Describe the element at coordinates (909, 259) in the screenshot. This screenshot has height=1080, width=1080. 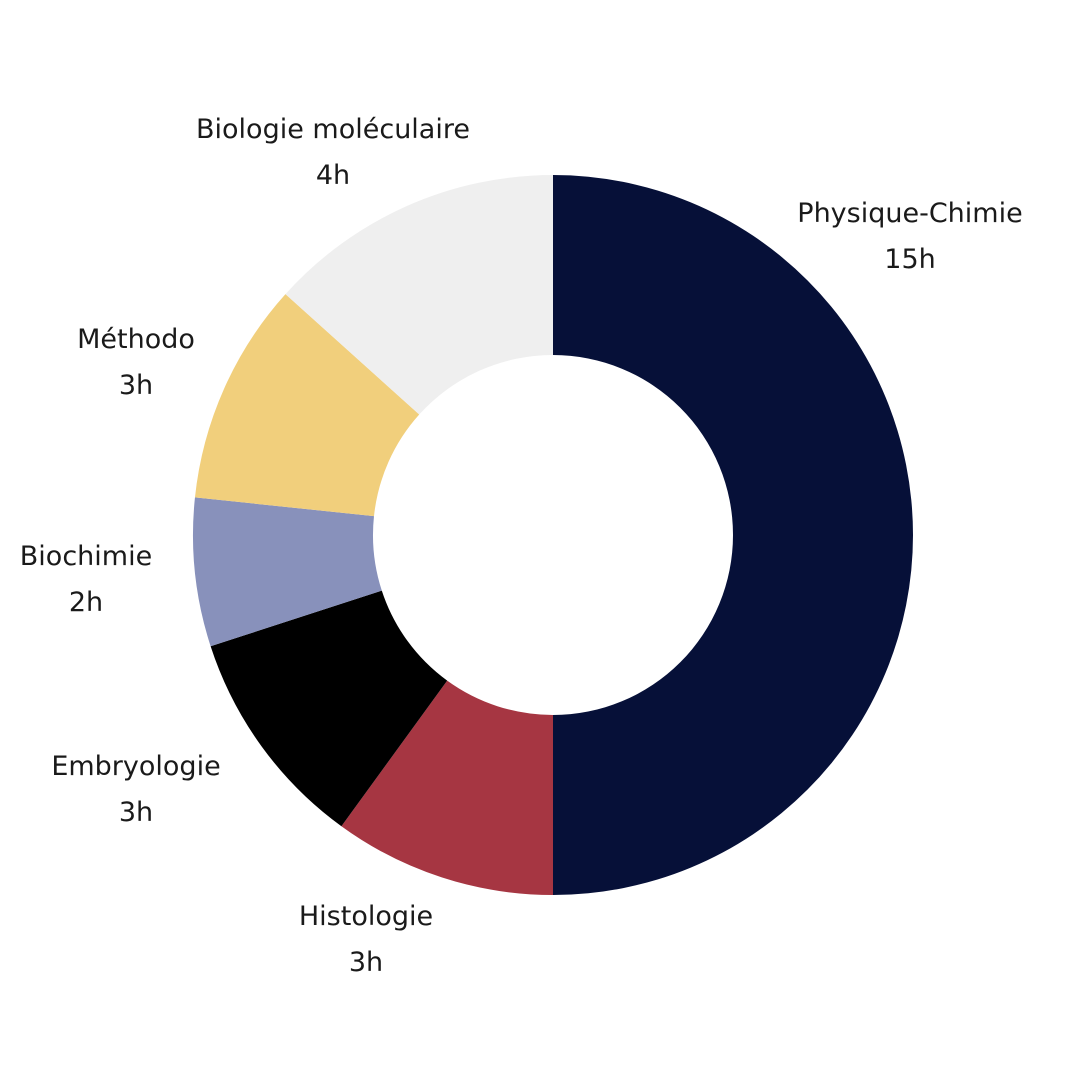
I see `slice-value-physique-chimie: 15h` at that location.